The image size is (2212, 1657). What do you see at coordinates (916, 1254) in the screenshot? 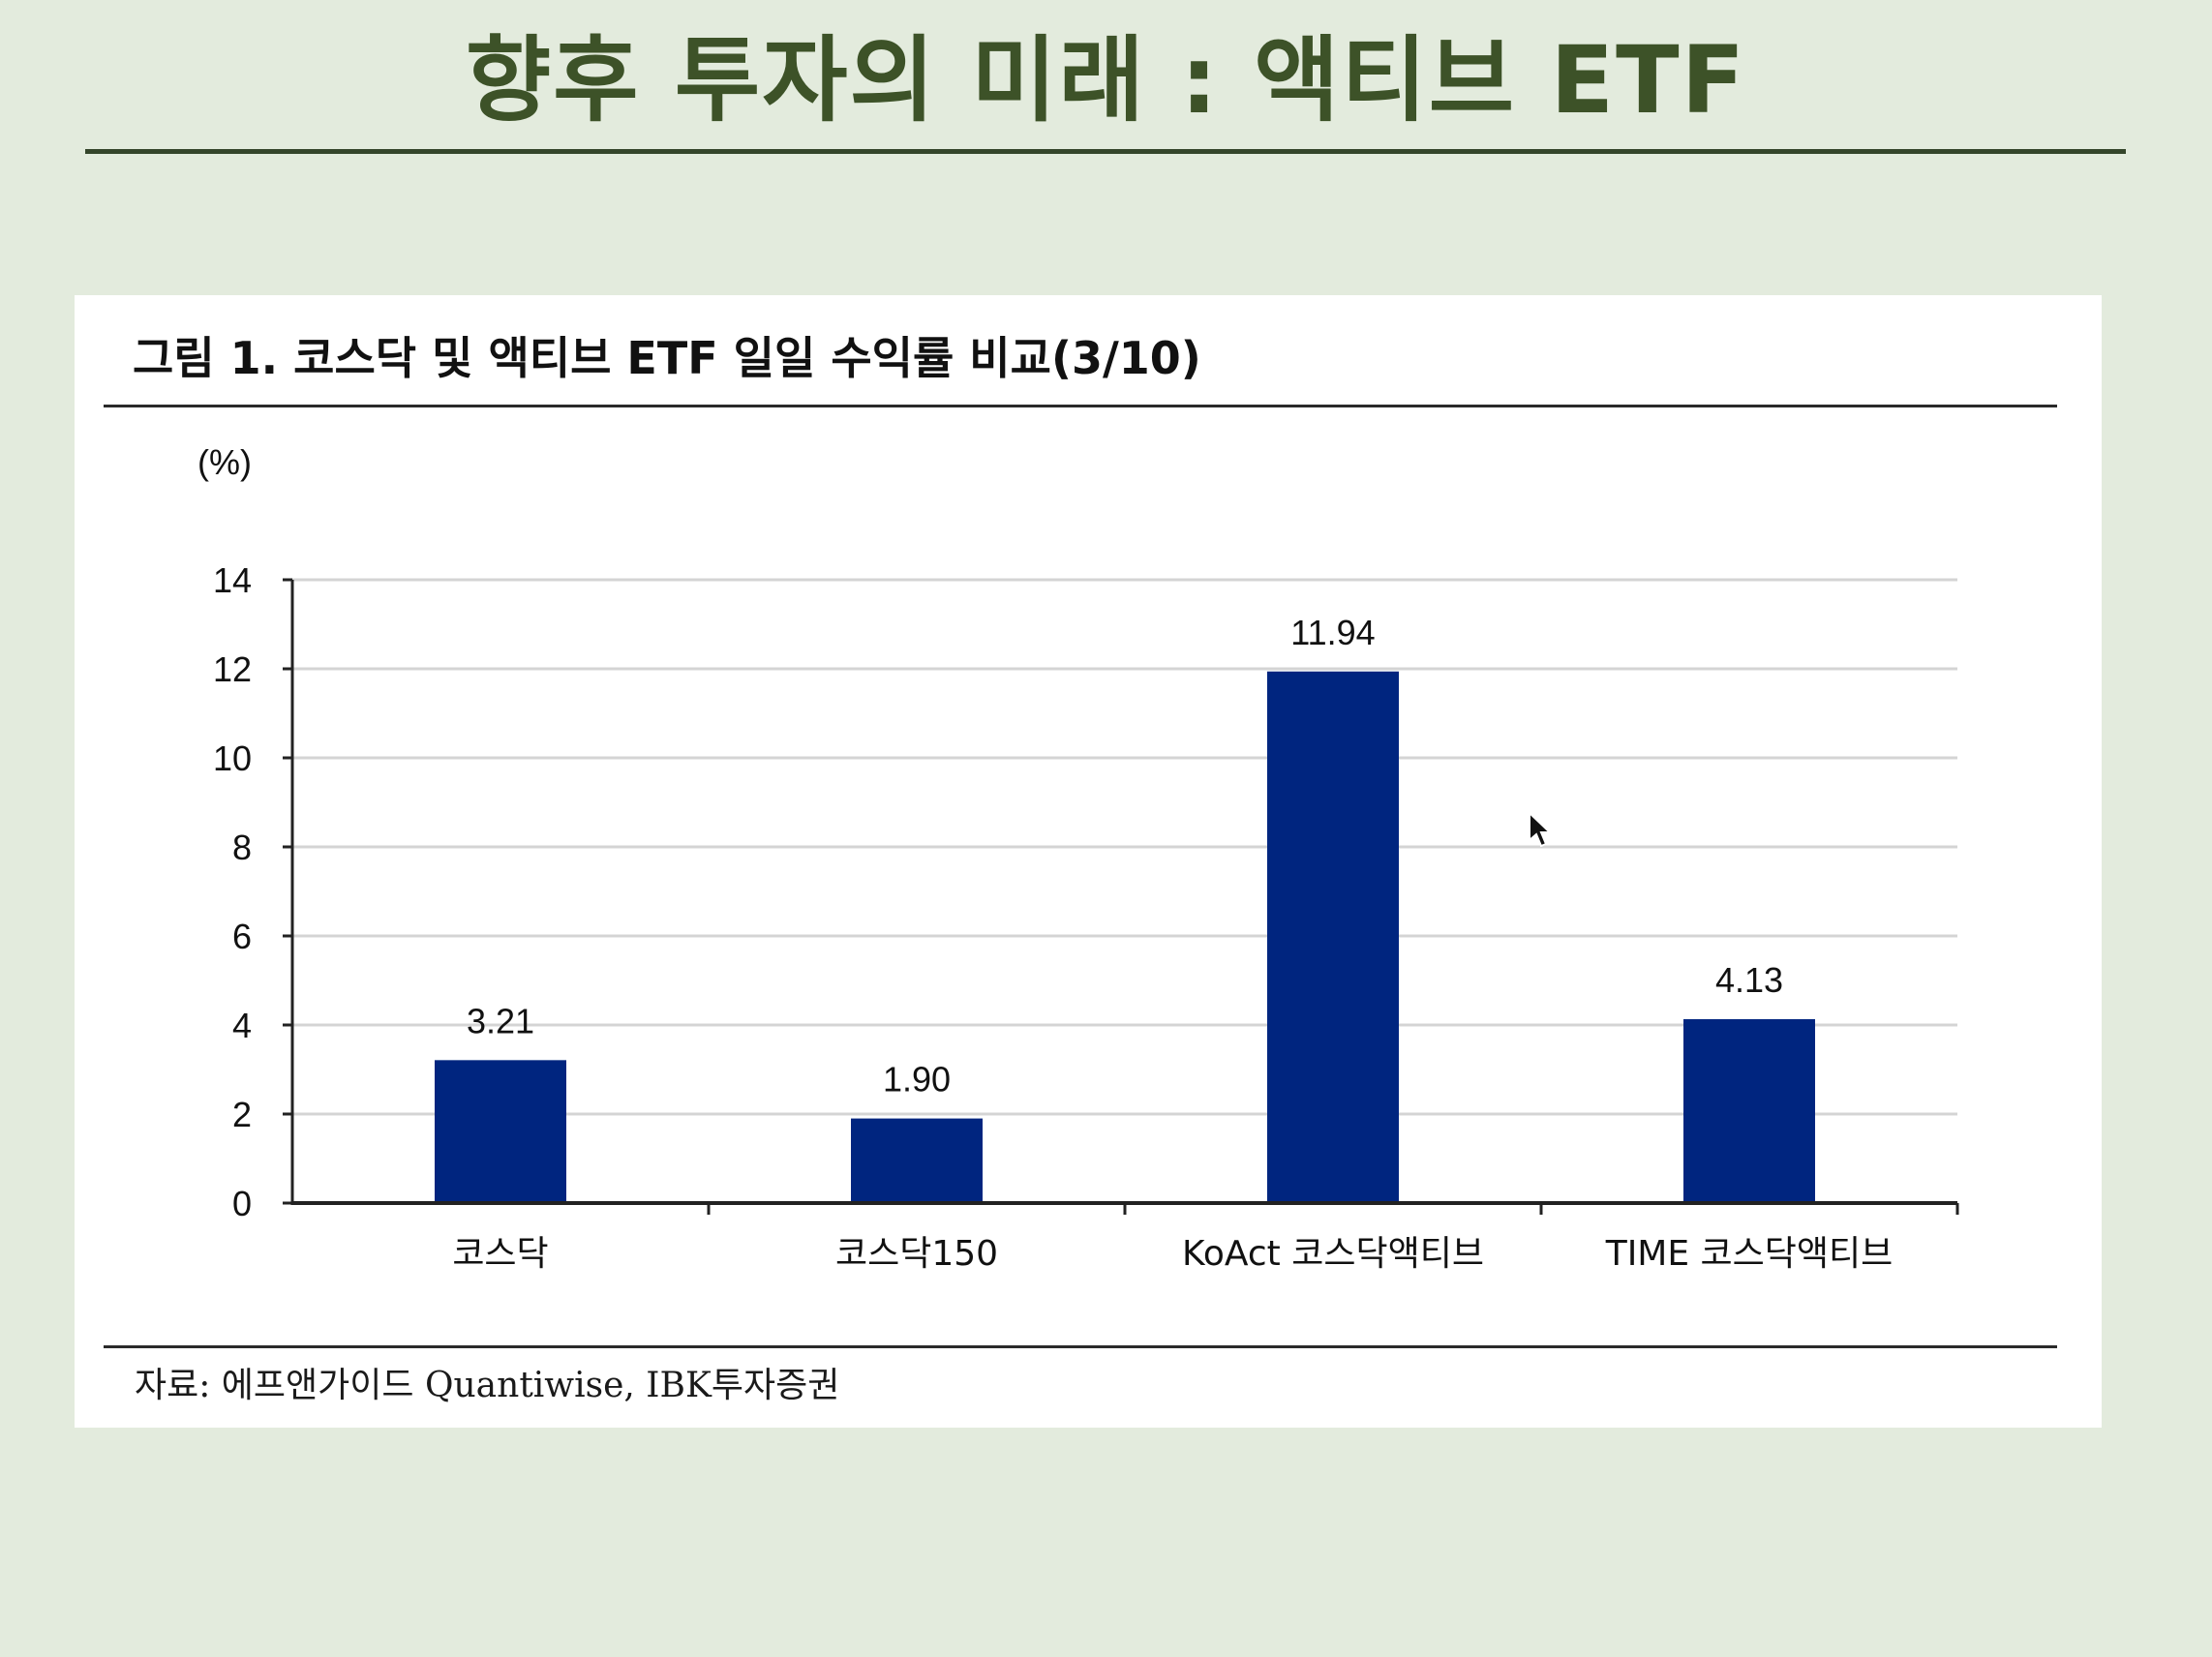
I see `x-tick-label: 코스닥150` at bounding box center [916, 1254].